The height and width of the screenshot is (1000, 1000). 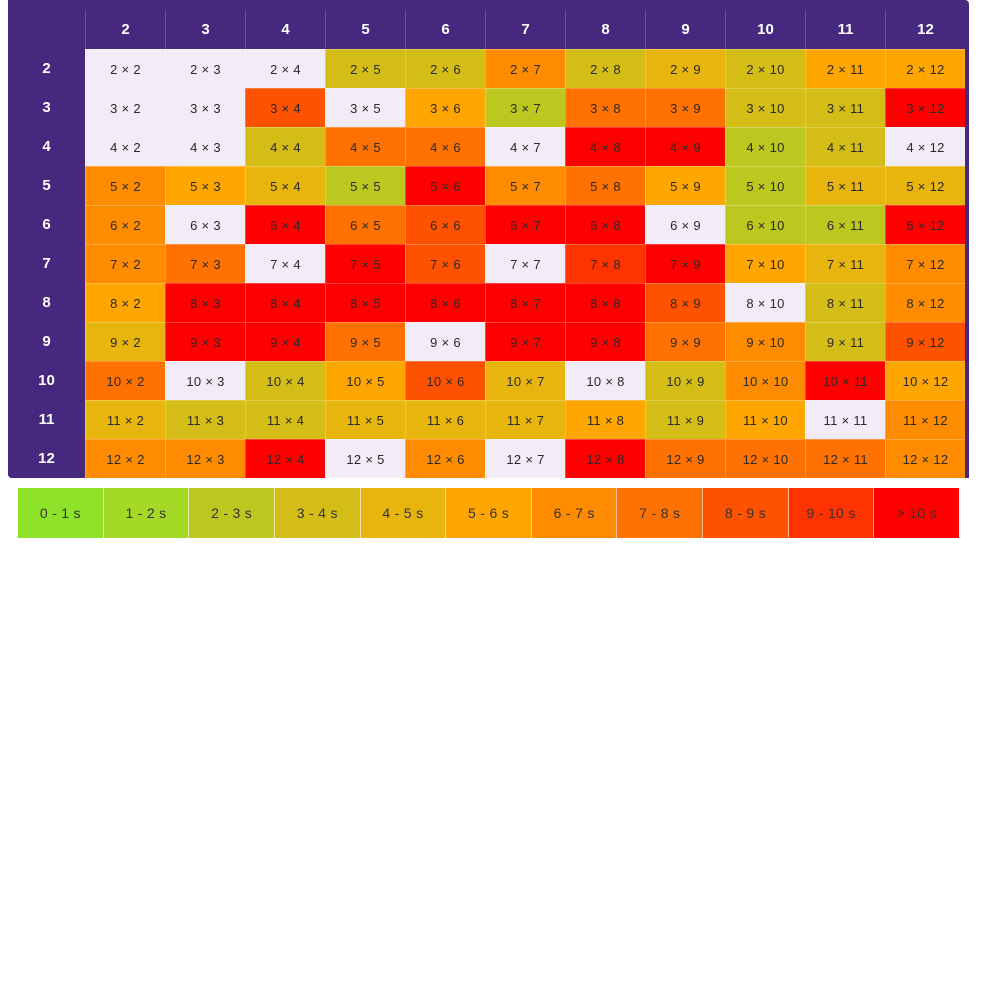 What do you see at coordinates (845, 419) in the screenshot?
I see `heatmap-cell: 11 × 11` at bounding box center [845, 419].